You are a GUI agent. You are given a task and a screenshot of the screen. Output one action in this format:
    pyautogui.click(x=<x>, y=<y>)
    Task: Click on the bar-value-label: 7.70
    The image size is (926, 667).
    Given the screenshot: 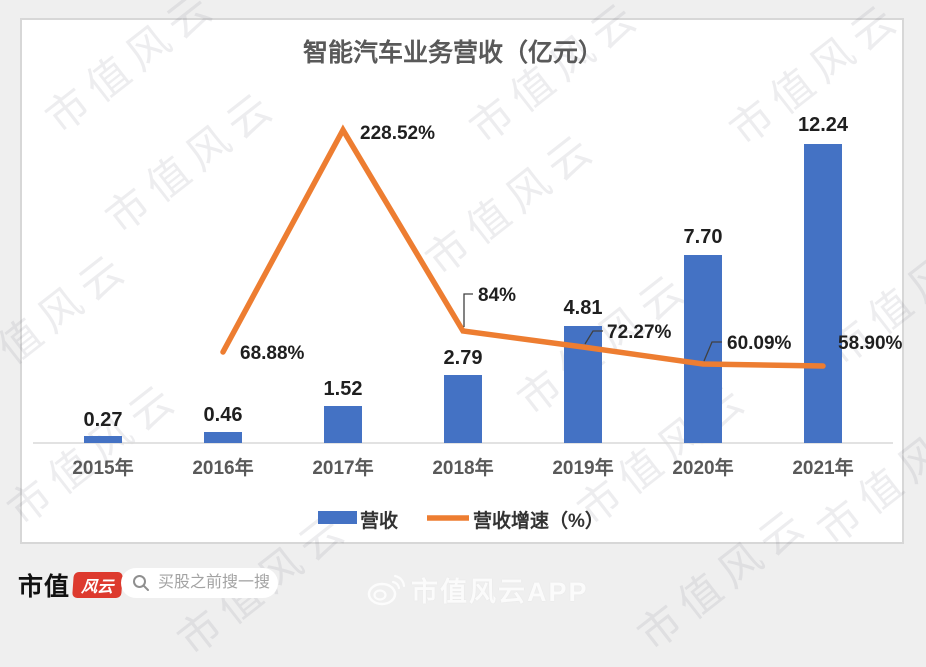 What is the action you would take?
    pyautogui.click(x=703, y=237)
    